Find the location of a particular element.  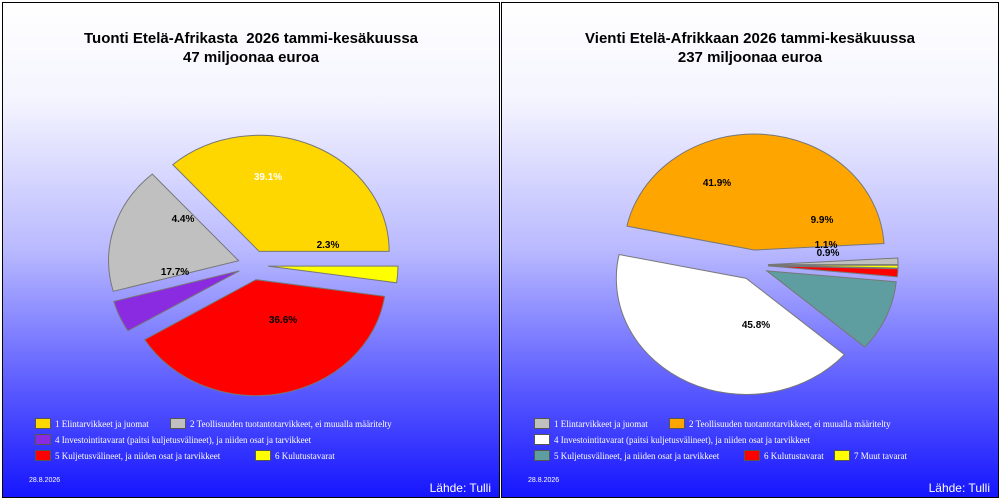

pie-slice-label: 45.8% is located at coordinates (756, 325).